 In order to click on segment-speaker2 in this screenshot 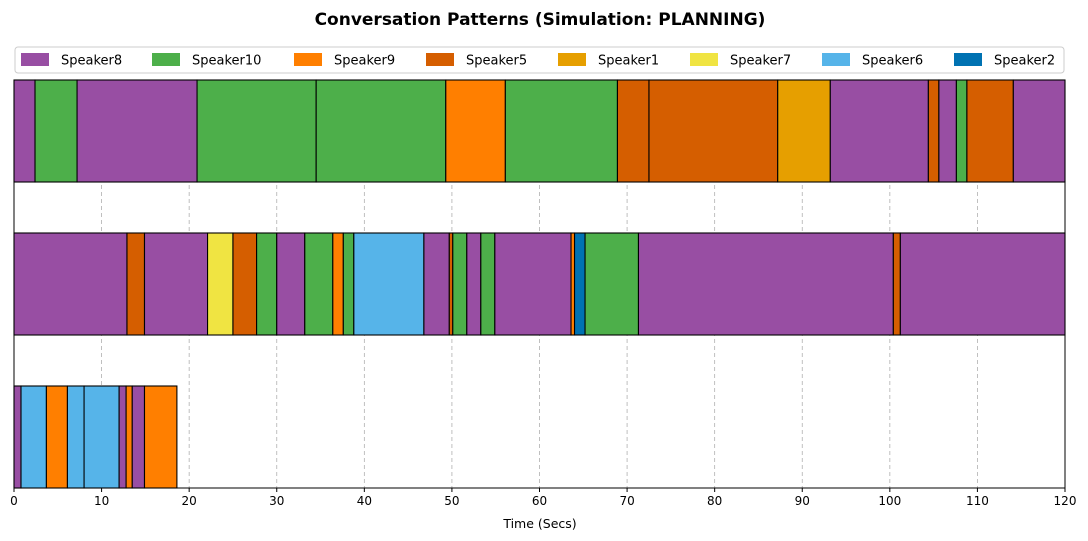, I will do `click(579, 284)`.